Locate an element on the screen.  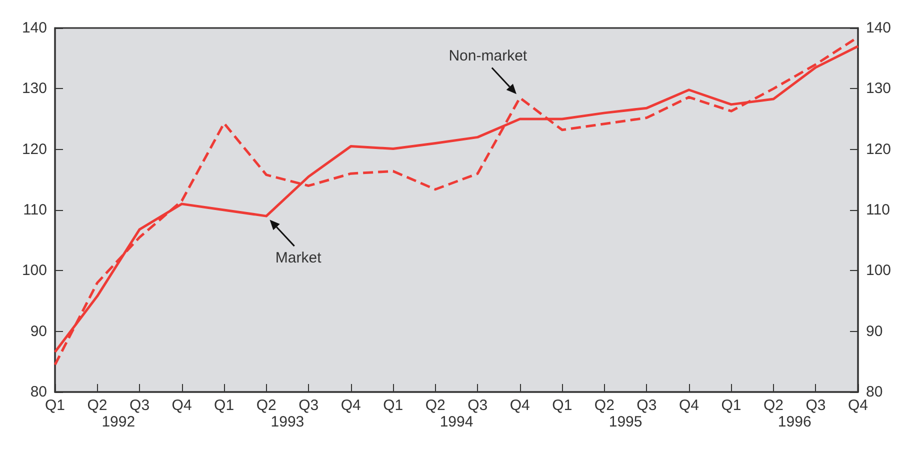
y2-tick-label: 90 is located at coordinates (874, 331).